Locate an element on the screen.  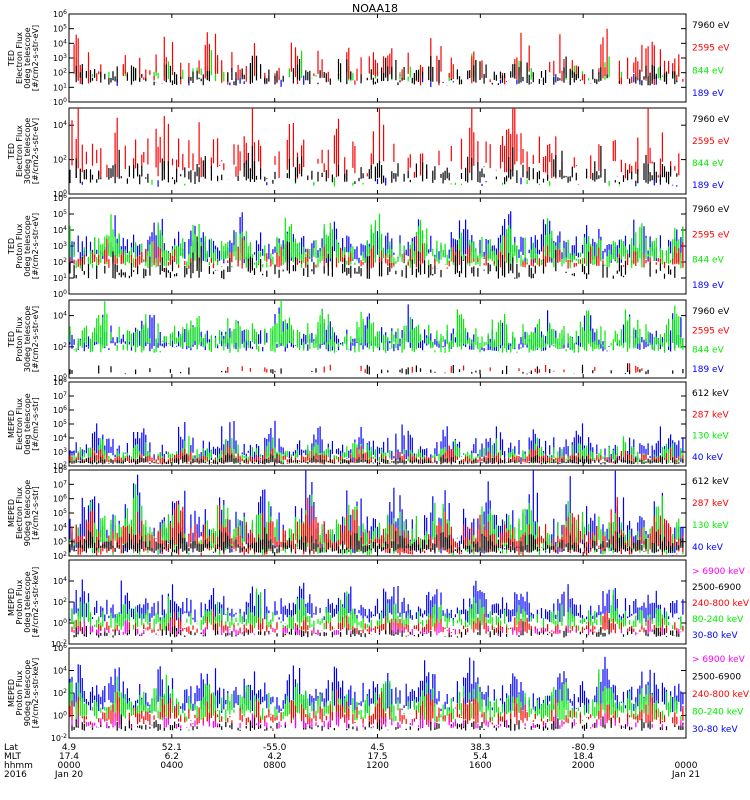
legend-label: 40 keV is located at coordinates (708, 548).